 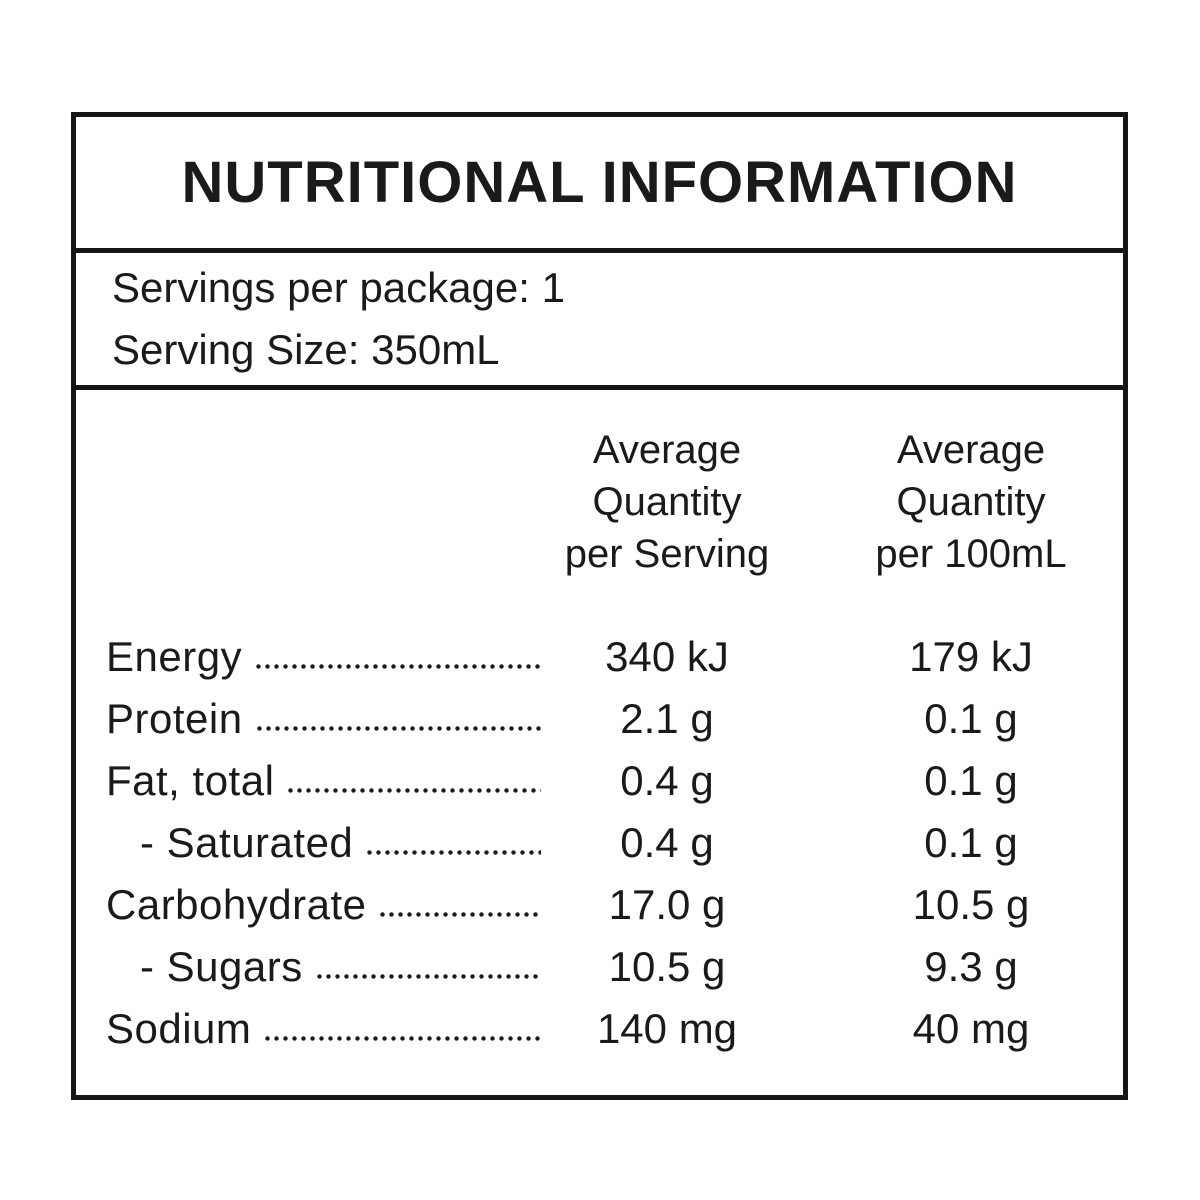 I want to click on nutrient-name: Protein, so click(x=174, y=718).